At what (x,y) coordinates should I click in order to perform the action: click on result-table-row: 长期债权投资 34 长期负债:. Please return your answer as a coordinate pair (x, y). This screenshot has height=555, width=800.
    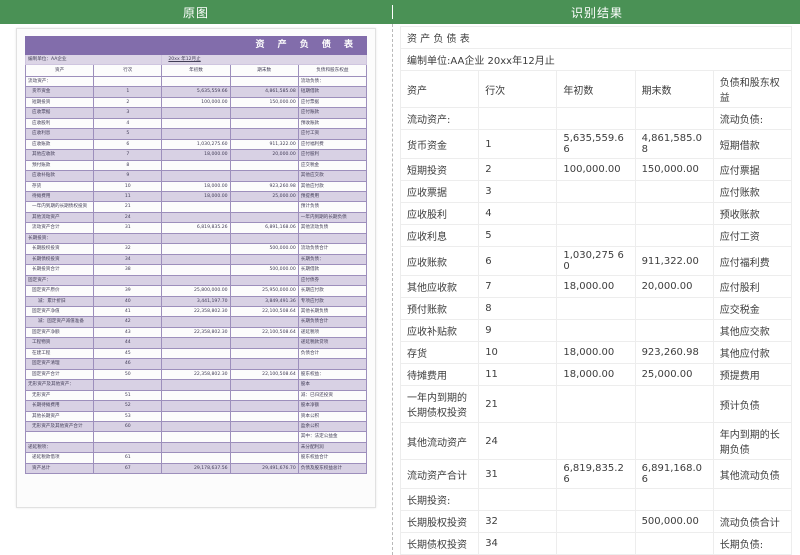
    Looking at the image, I should click on (596, 543).